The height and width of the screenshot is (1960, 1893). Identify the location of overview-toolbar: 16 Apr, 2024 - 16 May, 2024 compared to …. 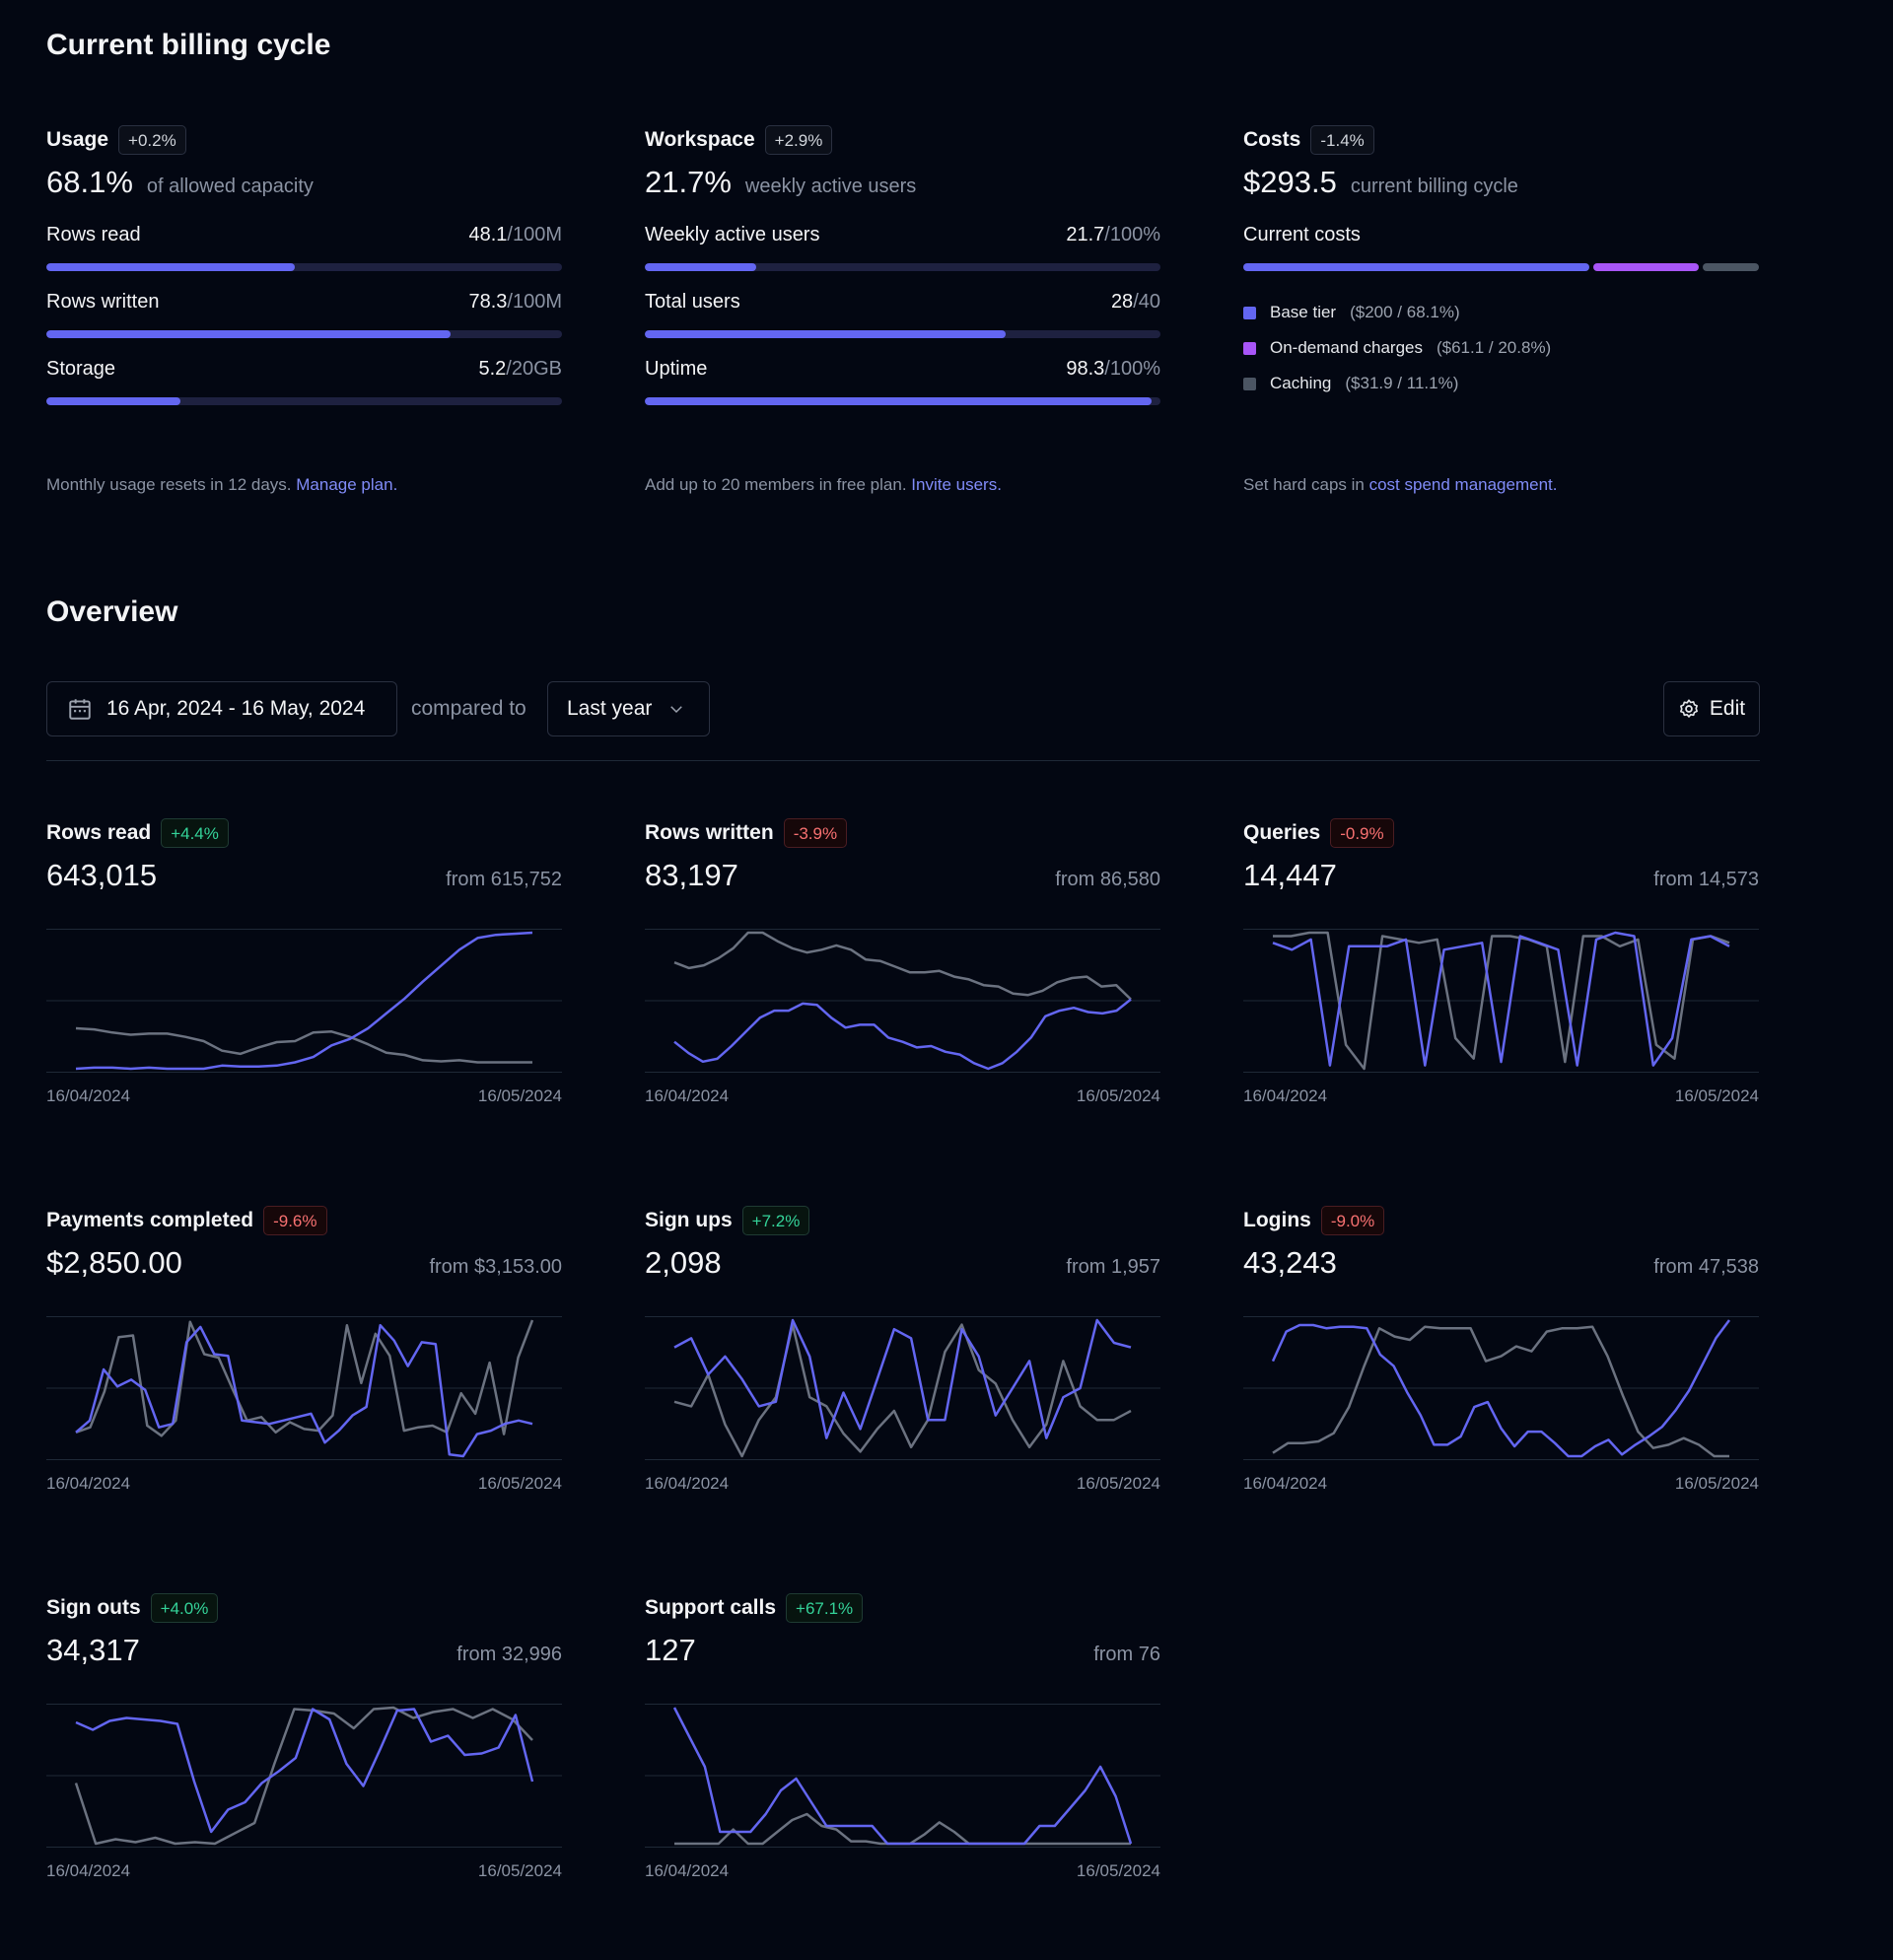
(903, 708).